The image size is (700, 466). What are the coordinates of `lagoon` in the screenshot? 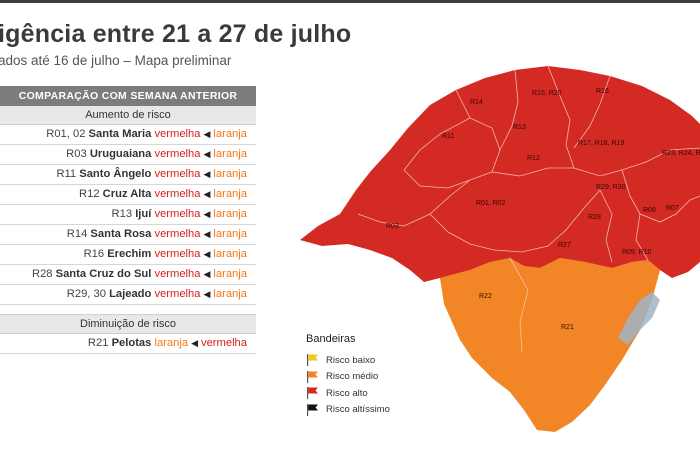 It's located at (639, 318).